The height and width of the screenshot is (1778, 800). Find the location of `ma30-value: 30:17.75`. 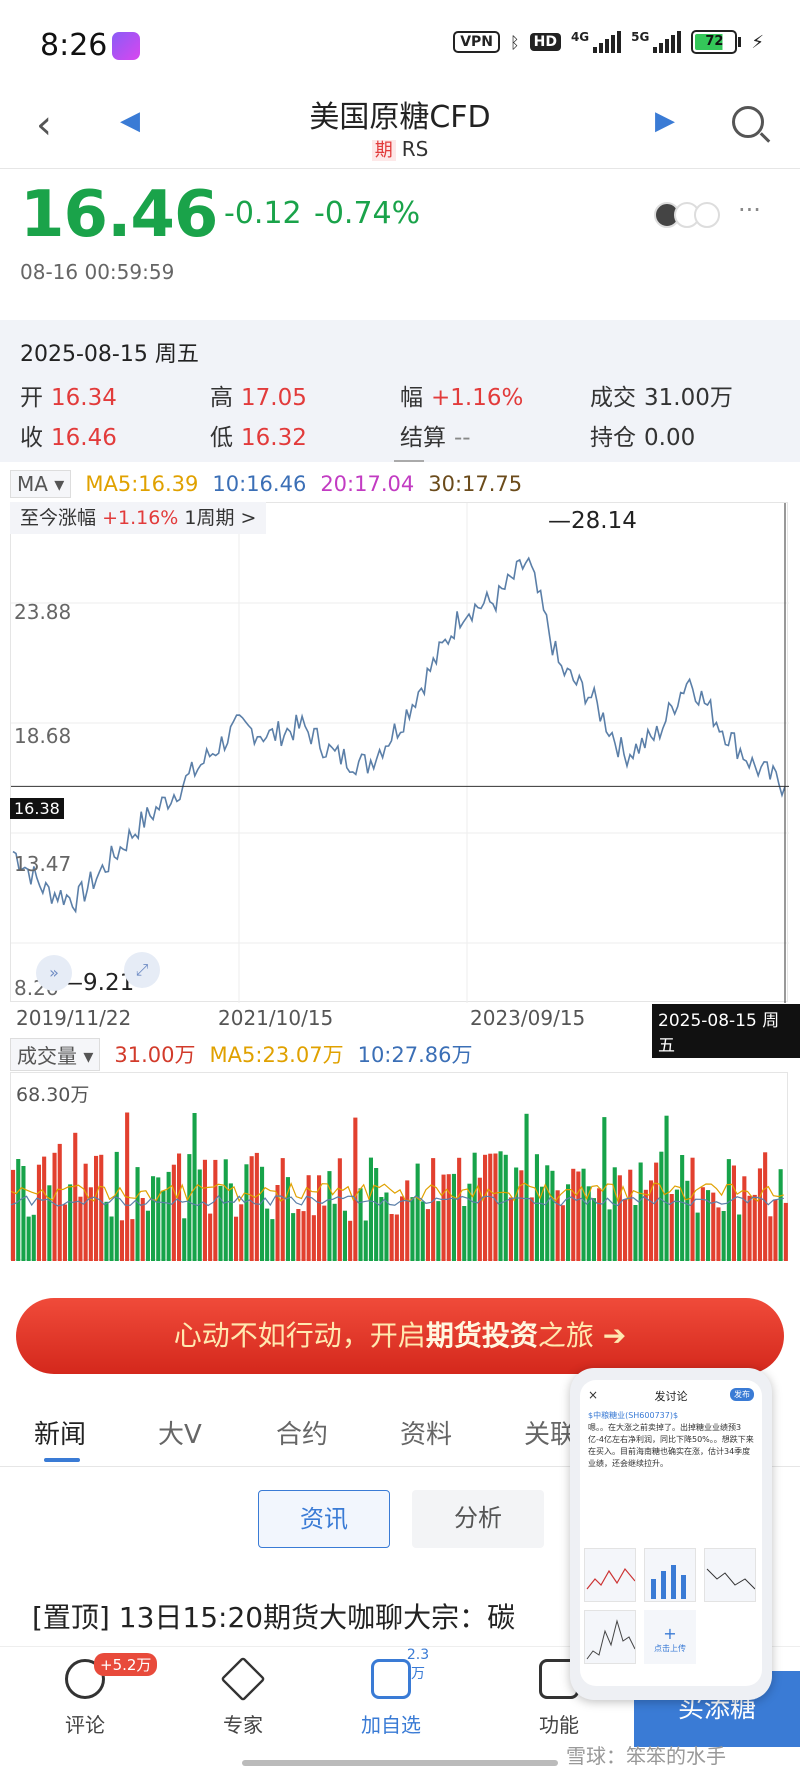

ma30-value: 30:17.75 is located at coordinates (475, 484).